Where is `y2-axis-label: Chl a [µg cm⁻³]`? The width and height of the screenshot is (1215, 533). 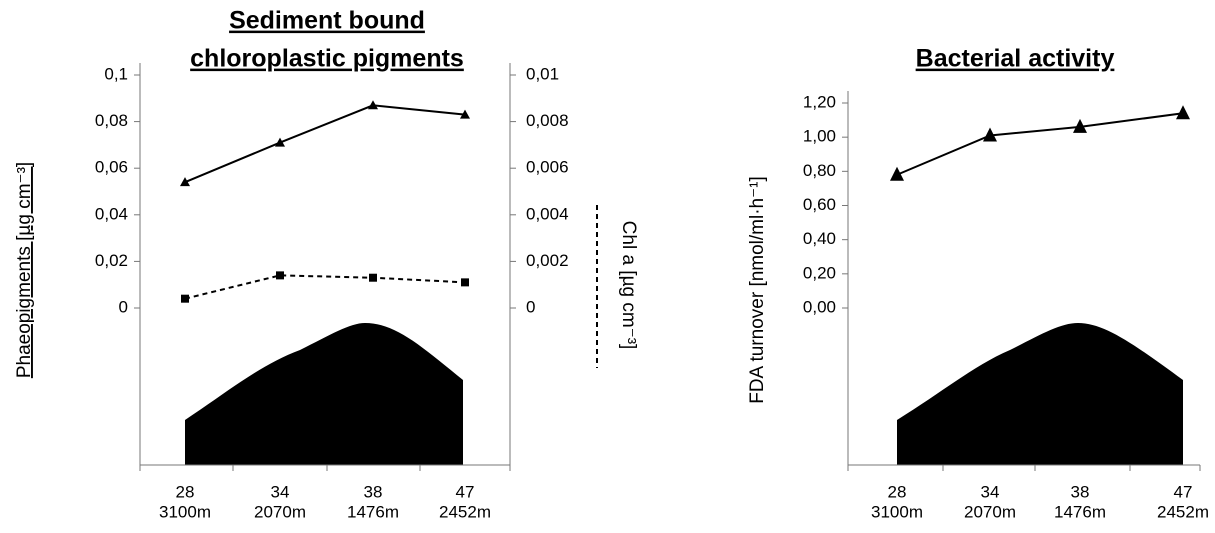
y2-axis-label: Chl a [µg cm⁻³] is located at coordinates (628, 285).